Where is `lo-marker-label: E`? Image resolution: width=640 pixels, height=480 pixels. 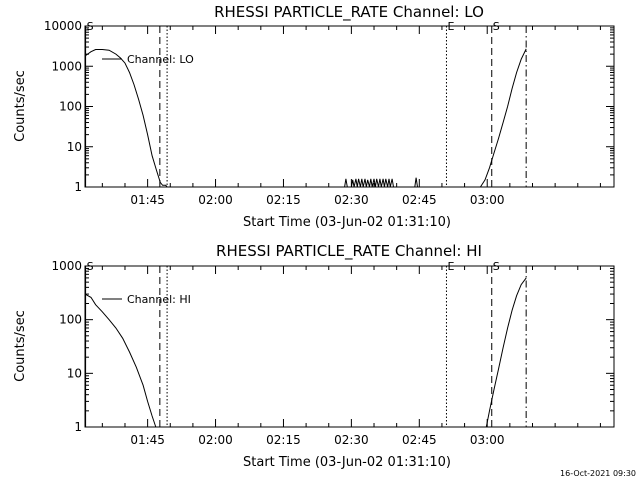
lo-marker-label: E is located at coordinates (450, 26).